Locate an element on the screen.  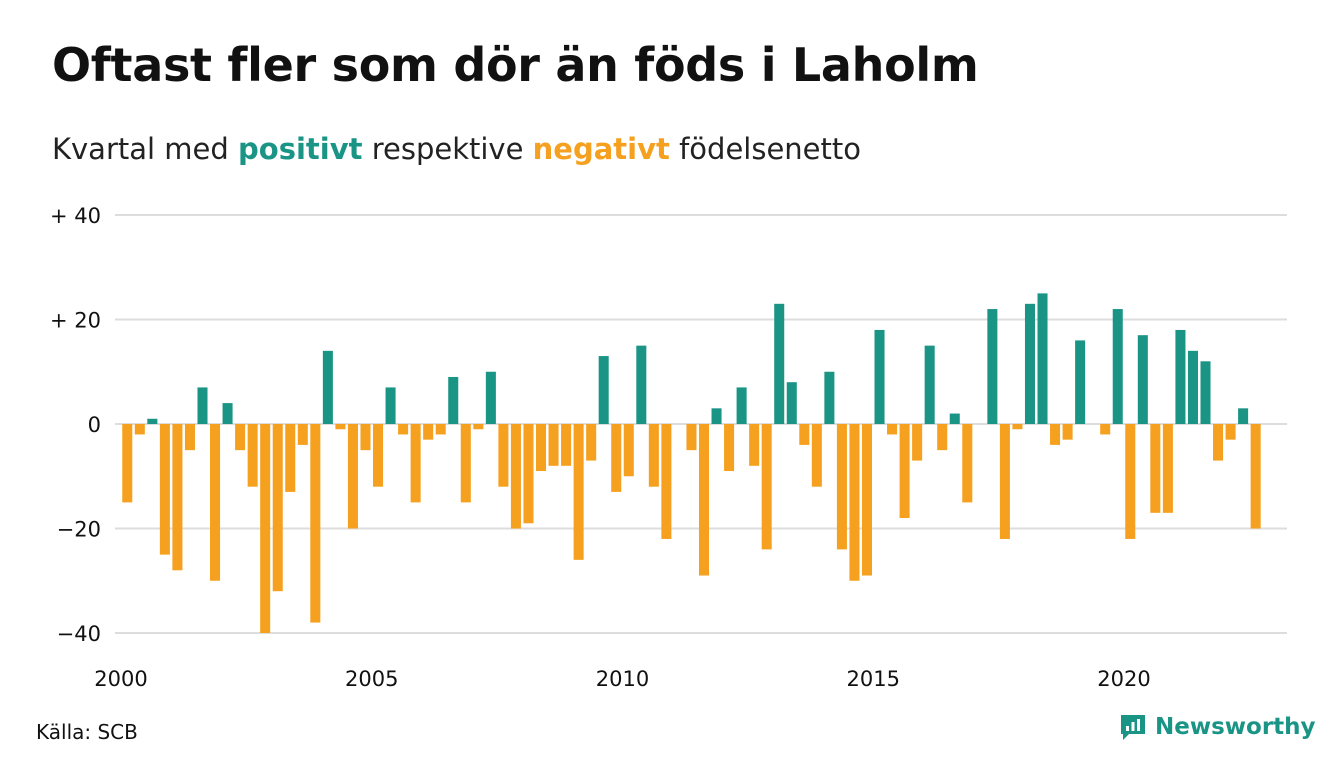
y-tick-label: 0 is located at coordinates (94, 425).